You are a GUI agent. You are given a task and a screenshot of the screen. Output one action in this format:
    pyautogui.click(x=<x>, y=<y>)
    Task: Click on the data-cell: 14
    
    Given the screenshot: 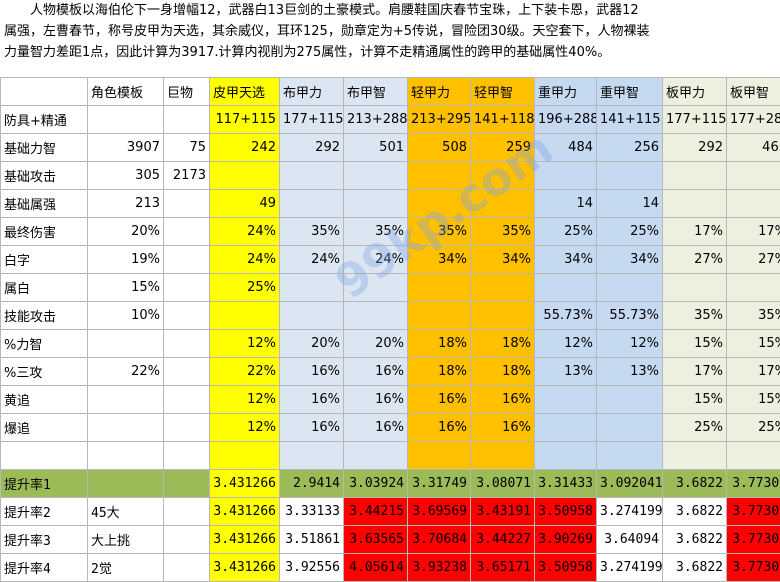 What is the action you would take?
    pyautogui.click(x=566, y=204)
    